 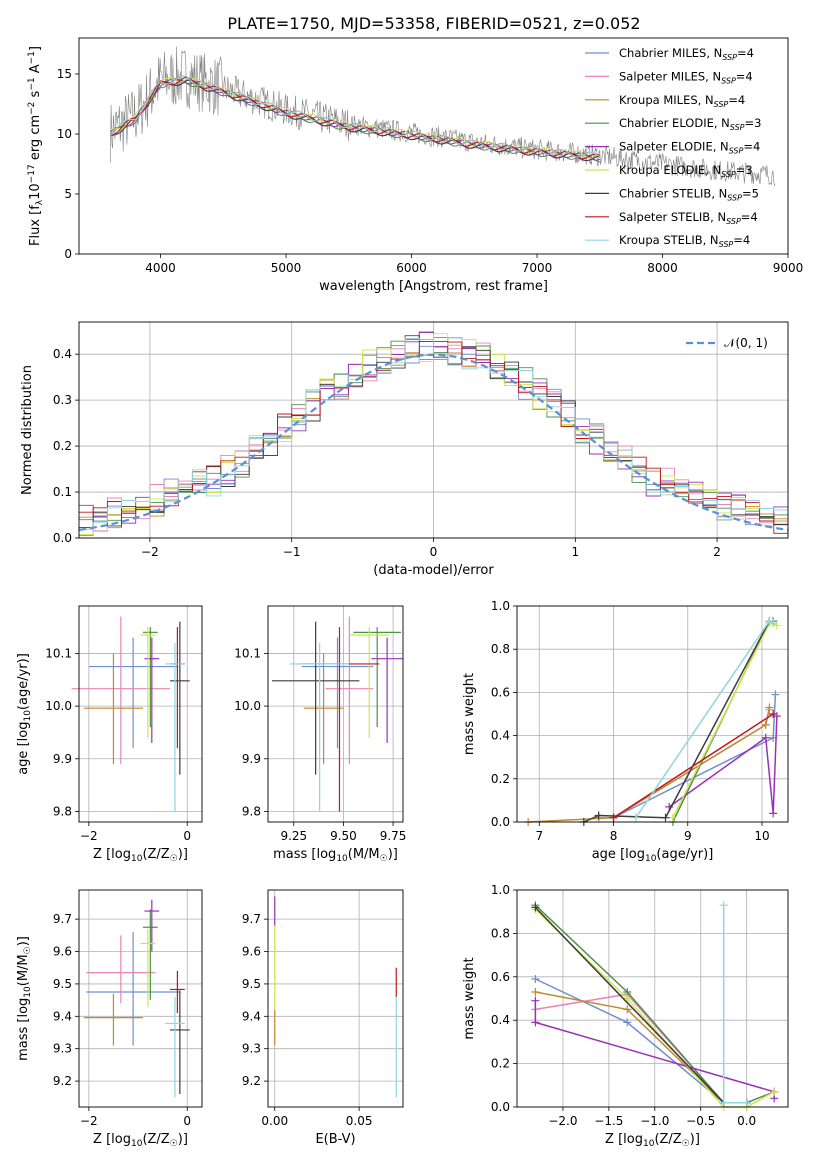 What do you see at coordinates (673, 193) in the screenshot?
I see `legend-text: Chabrier STELIB, N` at bounding box center [673, 193].